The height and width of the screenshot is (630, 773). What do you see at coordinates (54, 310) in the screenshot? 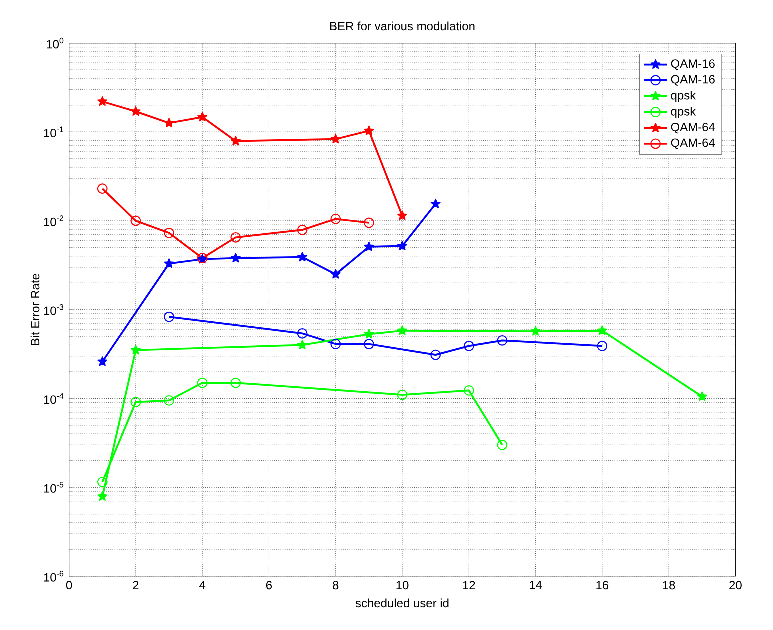
I see `y-tick-label: 10$^{-3}$` at bounding box center [54, 310].